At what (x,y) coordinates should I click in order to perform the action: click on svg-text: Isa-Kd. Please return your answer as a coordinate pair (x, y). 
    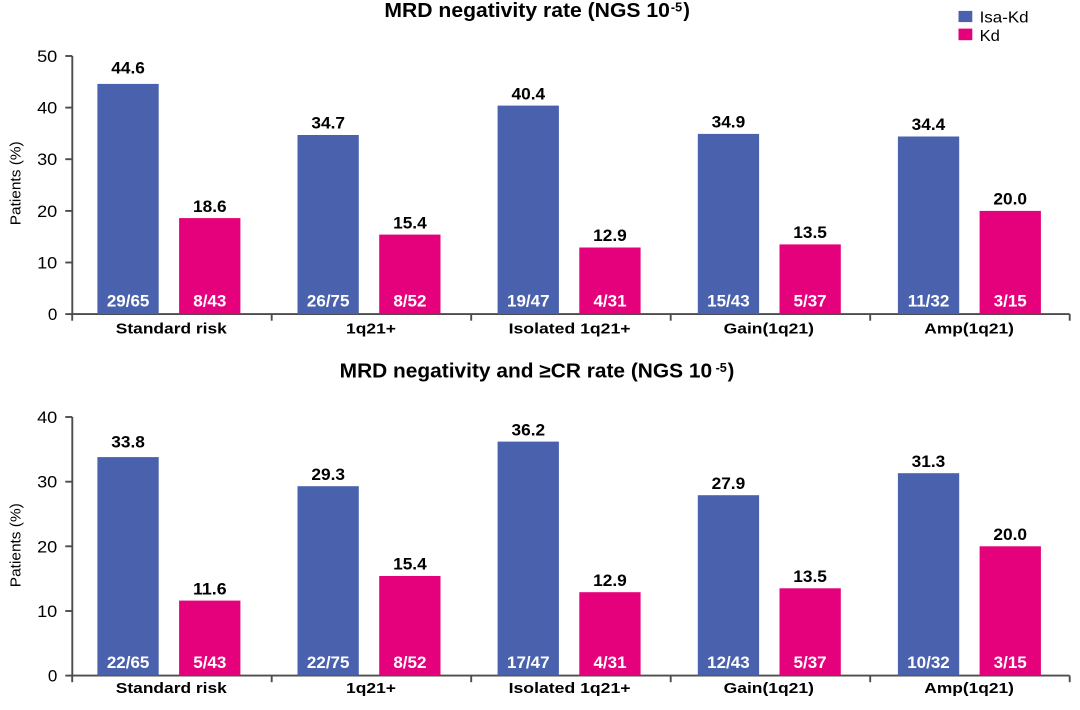
    Looking at the image, I should click on (1004, 17).